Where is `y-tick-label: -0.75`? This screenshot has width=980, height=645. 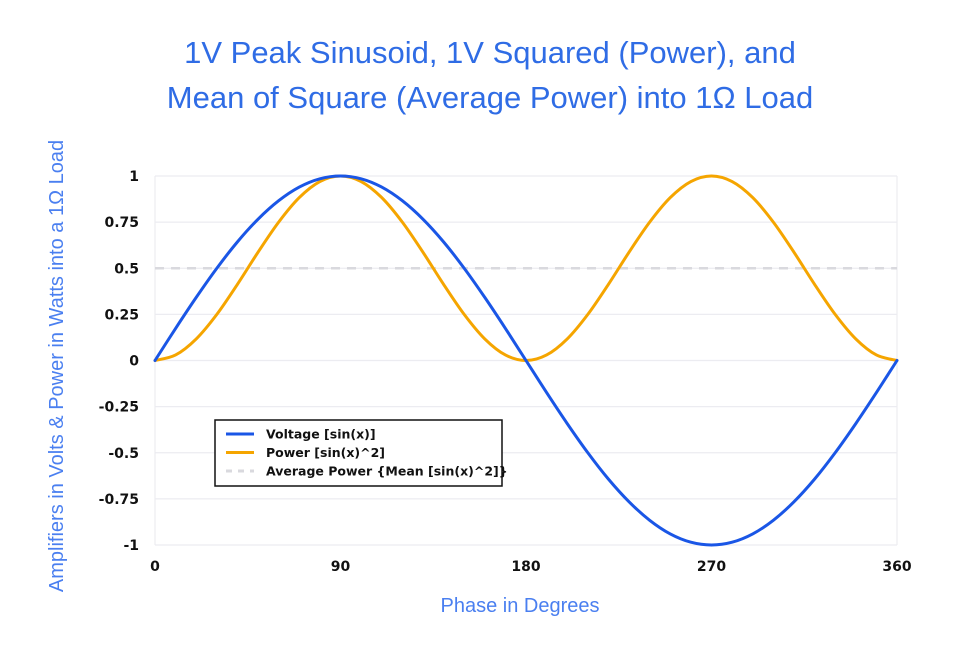 y-tick-label: -0.75 is located at coordinates (119, 500).